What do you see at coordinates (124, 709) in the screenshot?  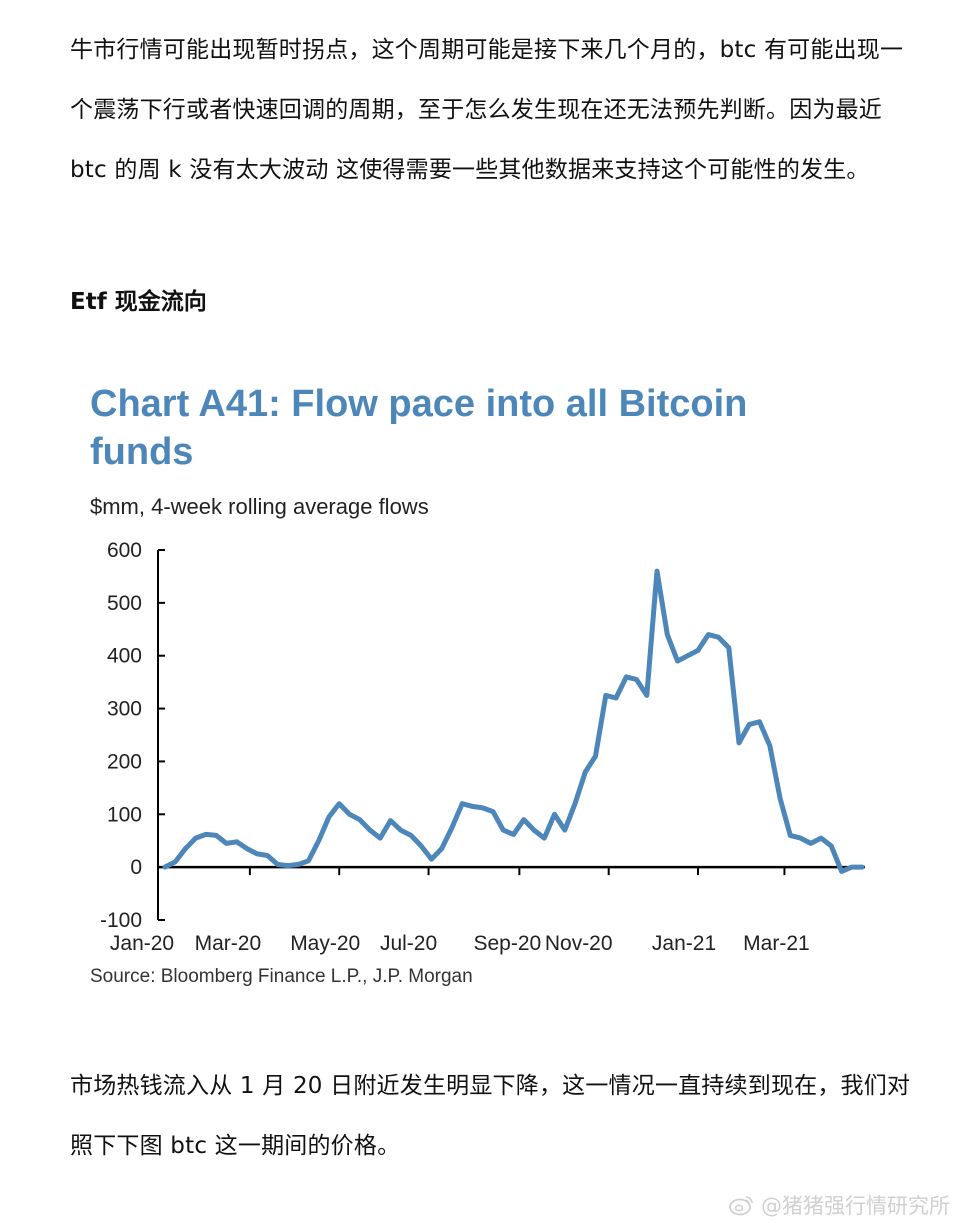 I see `y-tick-label: 300` at bounding box center [124, 709].